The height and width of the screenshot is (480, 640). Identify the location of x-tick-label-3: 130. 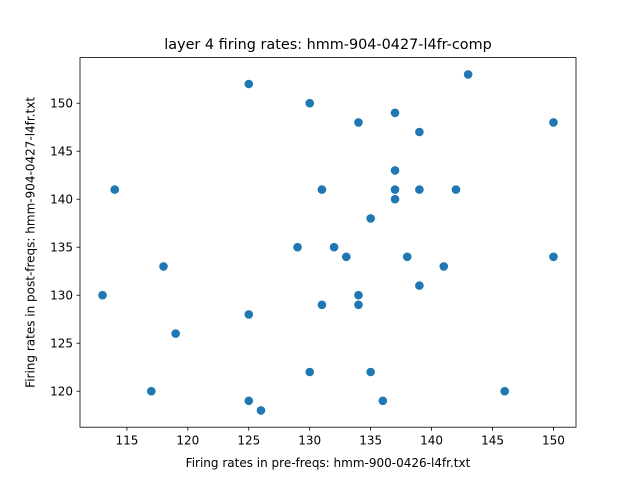
(309, 441).